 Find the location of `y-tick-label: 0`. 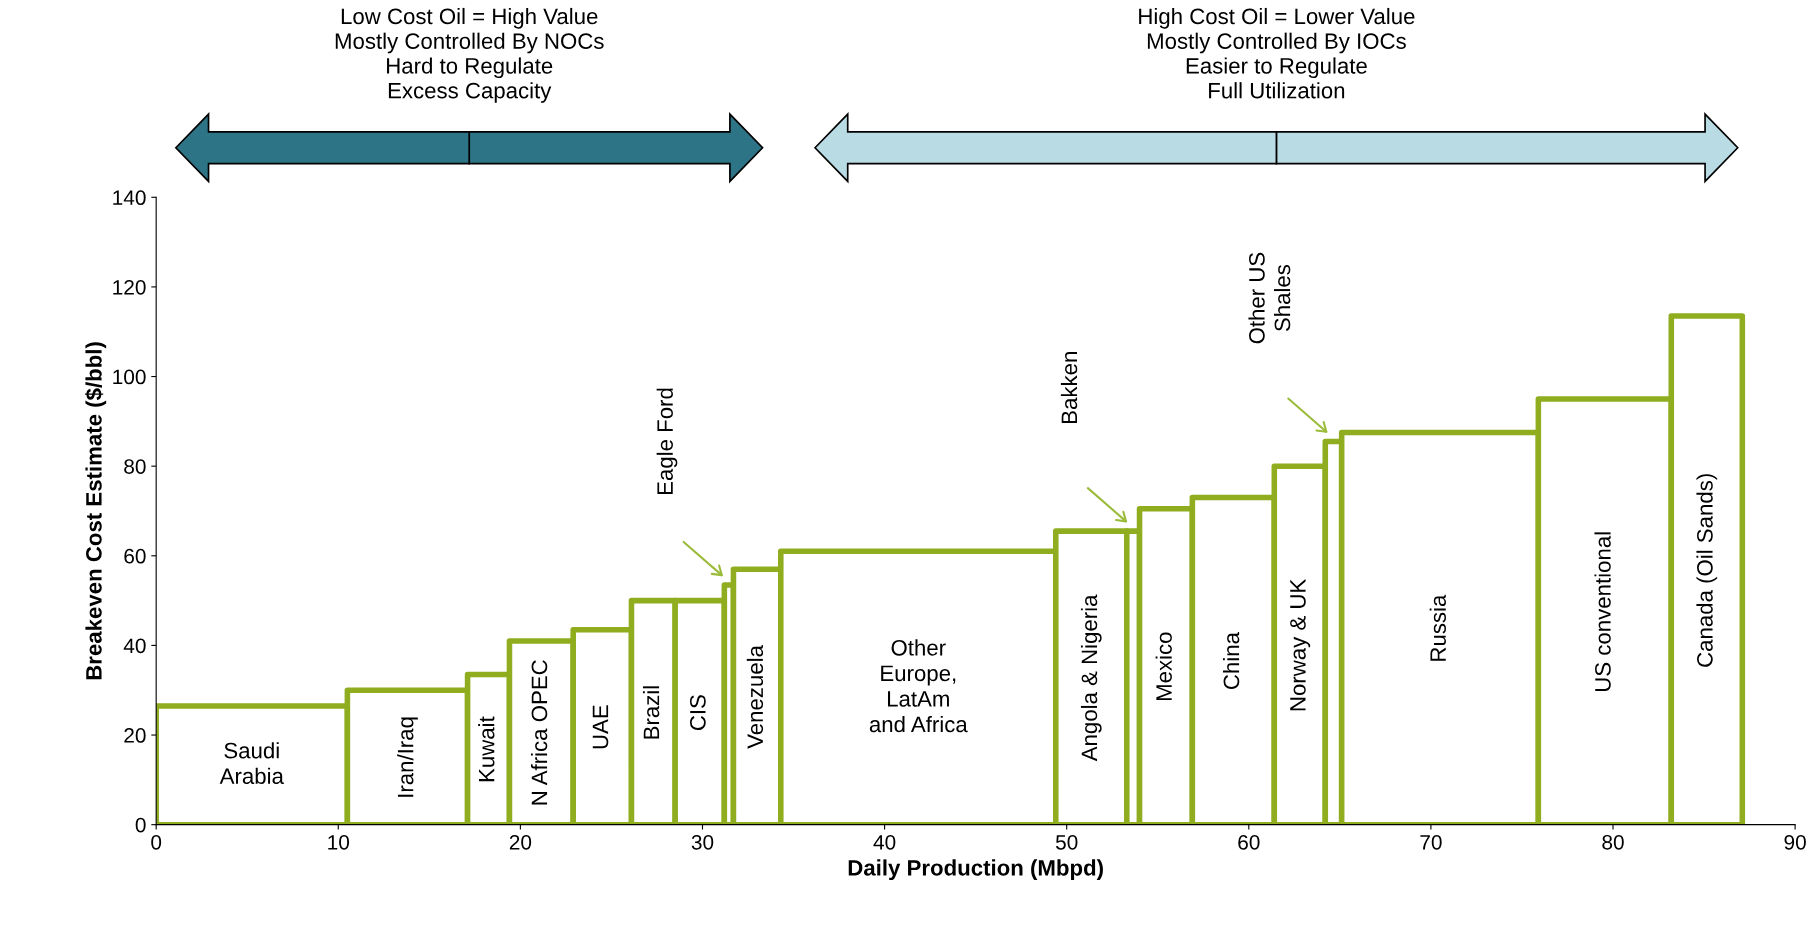

y-tick-label: 0 is located at coordinates (140, 825).